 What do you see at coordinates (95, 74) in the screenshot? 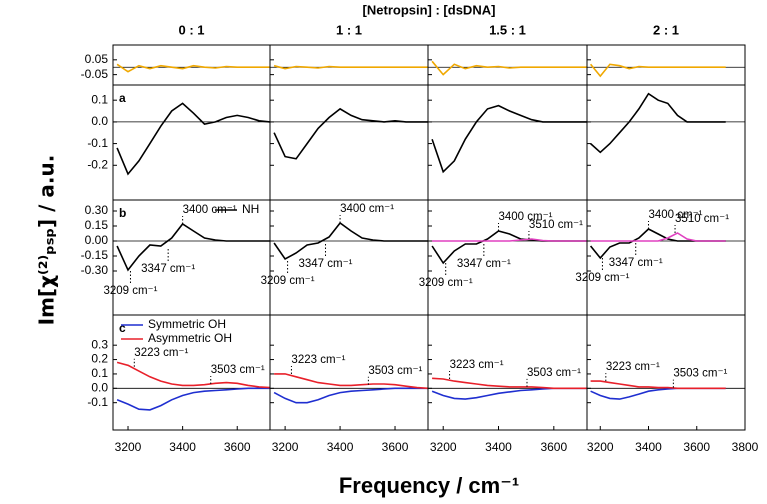
I see `y-tick-label: -0.05` at bounding box center [95, 74].